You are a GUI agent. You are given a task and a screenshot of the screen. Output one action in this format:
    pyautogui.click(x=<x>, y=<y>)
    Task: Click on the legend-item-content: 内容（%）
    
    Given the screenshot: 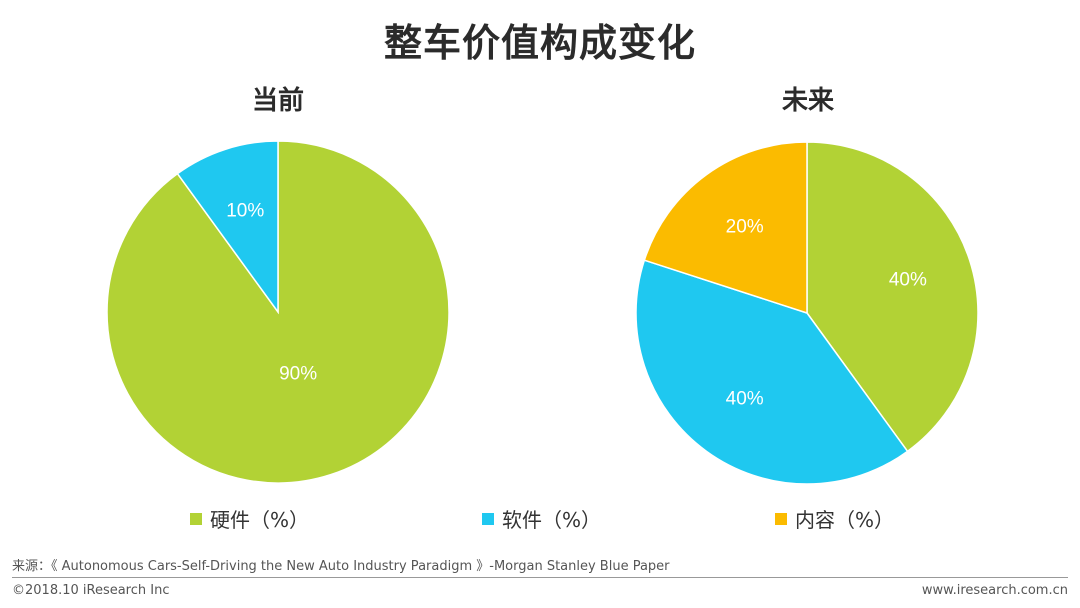 What is the action you would take?
    pyautogui.click(x=834, y=518)
    